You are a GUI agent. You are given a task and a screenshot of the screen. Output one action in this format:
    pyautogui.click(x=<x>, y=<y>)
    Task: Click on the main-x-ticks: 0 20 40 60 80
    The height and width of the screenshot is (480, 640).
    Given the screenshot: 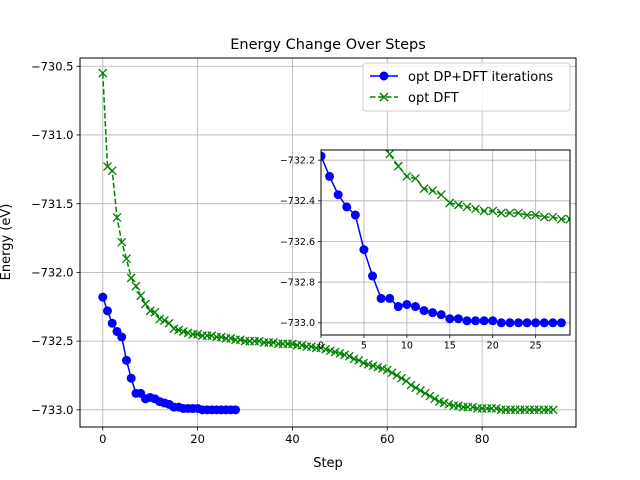 What is the action you would take?
    pyautogui.click(x=294, y=436)
    